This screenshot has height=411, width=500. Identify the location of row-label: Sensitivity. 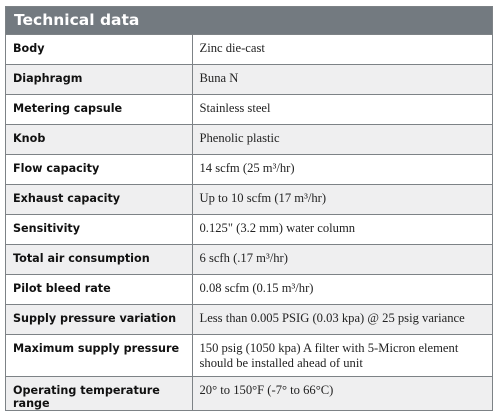
(99, 229).